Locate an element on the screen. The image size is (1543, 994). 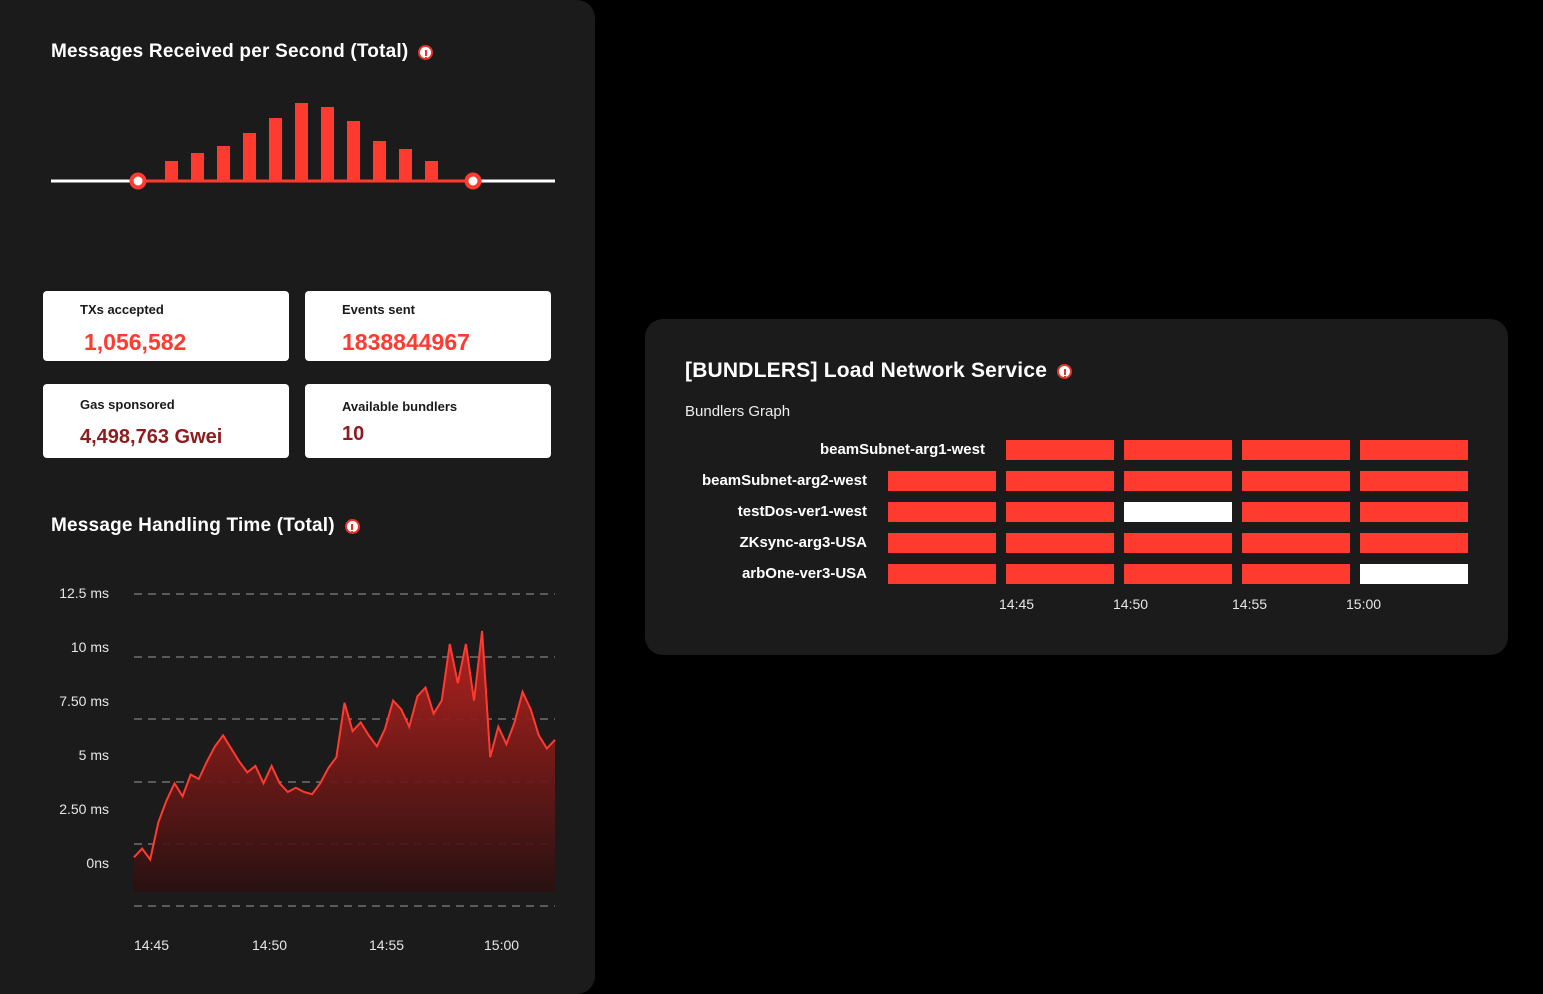
messages-title: Messages Received per Second (Total) is located at coordinates (242, 52).